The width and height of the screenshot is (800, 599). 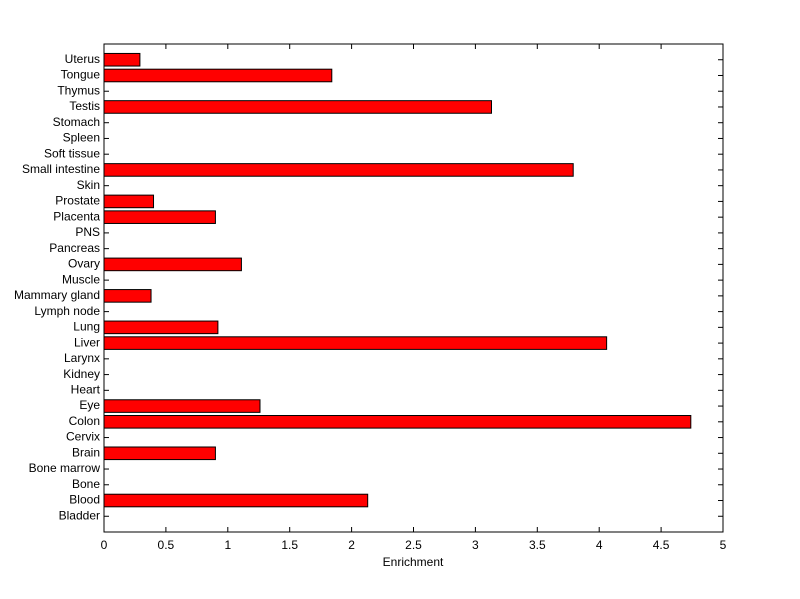 I want to click on y-tick-label: Small intestine, so click(x=61, y=169).